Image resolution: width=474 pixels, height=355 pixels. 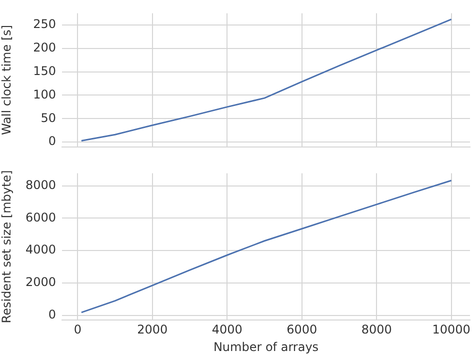 What do you see at coordinates (40, 185) in the screenshot?
I see `y-tick-label: 8000` at bounding box center [40, 185].